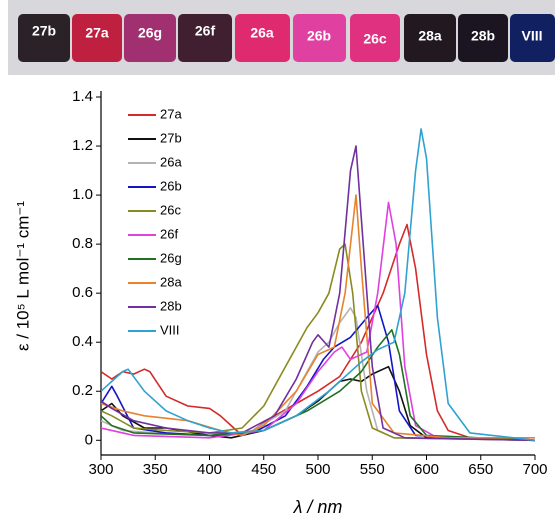 This screenshot has width=555, height=527. Describe the element at coordinates (97, 33) in the screenshot. I see `vial-label: 27a` at that location.